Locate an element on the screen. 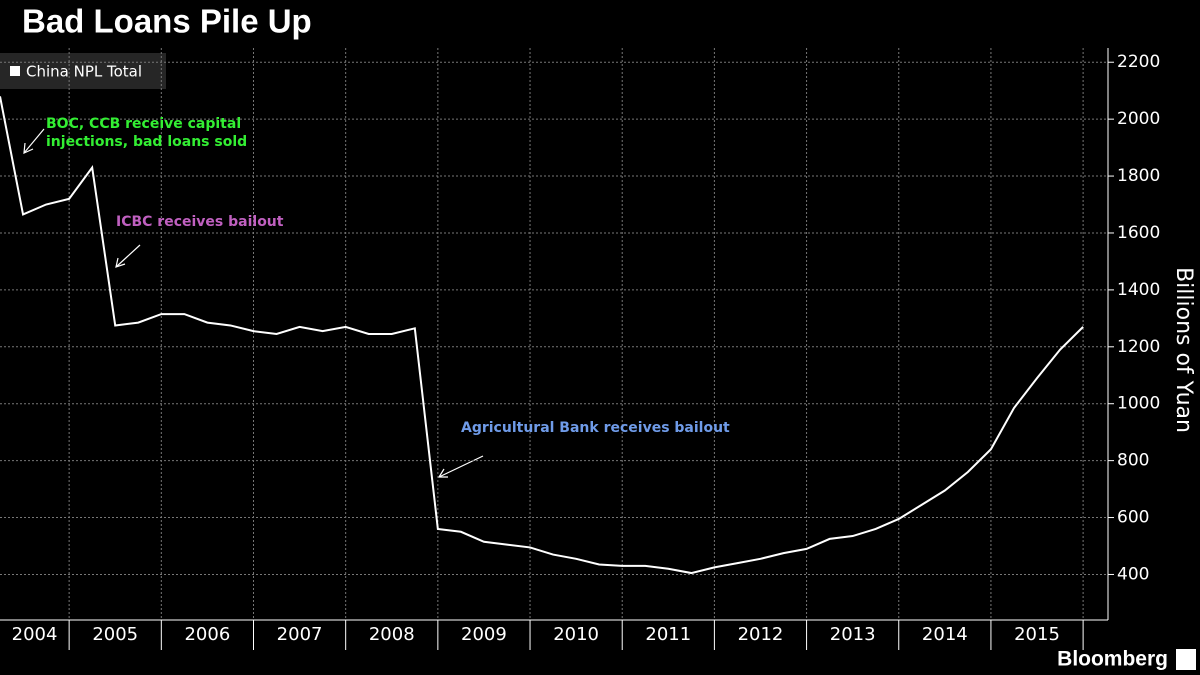  x-tick-label: 2013 is located at coordinates (853, 634).